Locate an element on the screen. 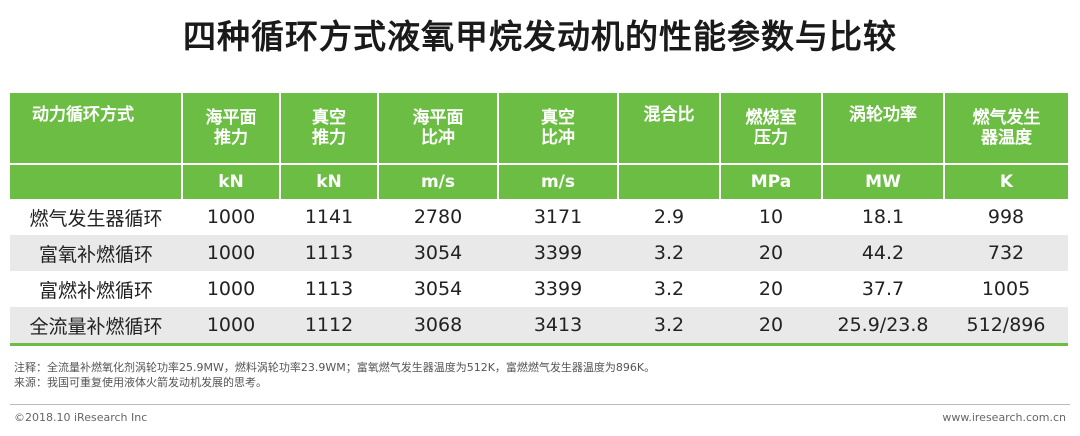 This screenshot has width=1080, height=436. unit-cell: MPa is located at coordinates (771, 181).